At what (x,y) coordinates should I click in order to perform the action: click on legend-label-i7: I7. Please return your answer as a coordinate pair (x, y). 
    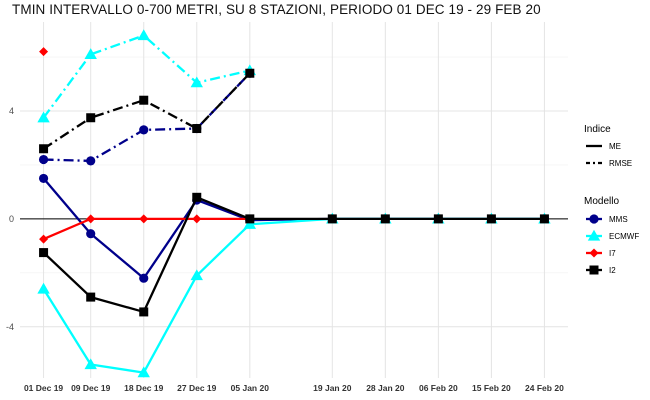
    Looking at the image, I should click on (612, 253).